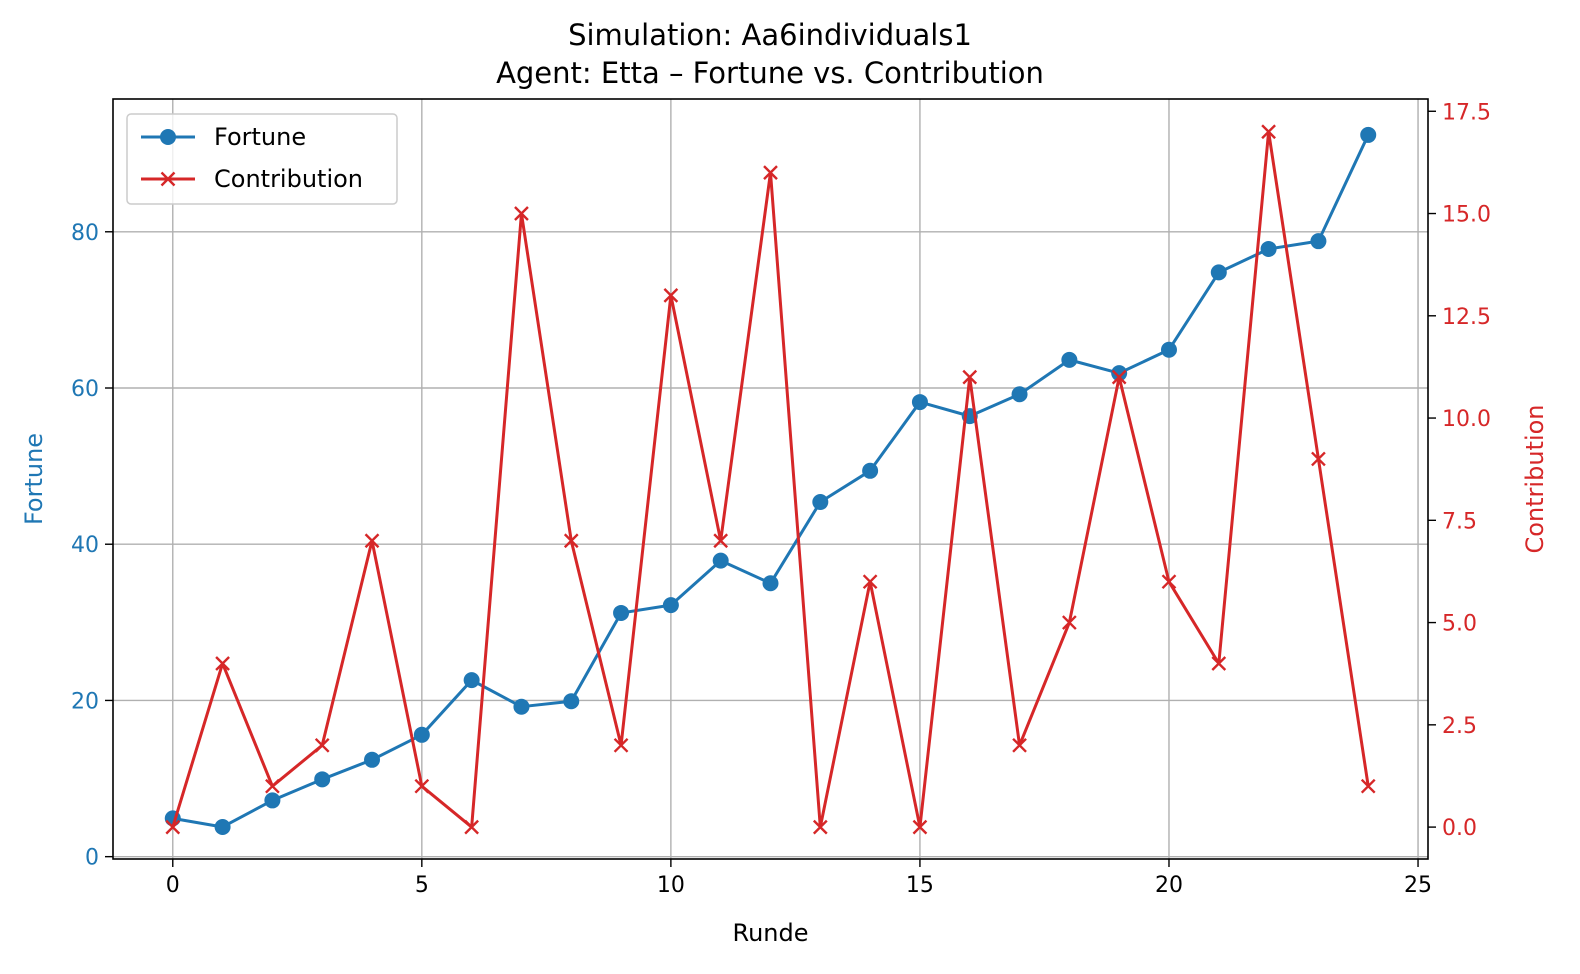 The image size is (1580, 974). Describe the element at coordinates (260, 137) in the screenshot. I see `legend-fortune-label: Fortune` at that location.